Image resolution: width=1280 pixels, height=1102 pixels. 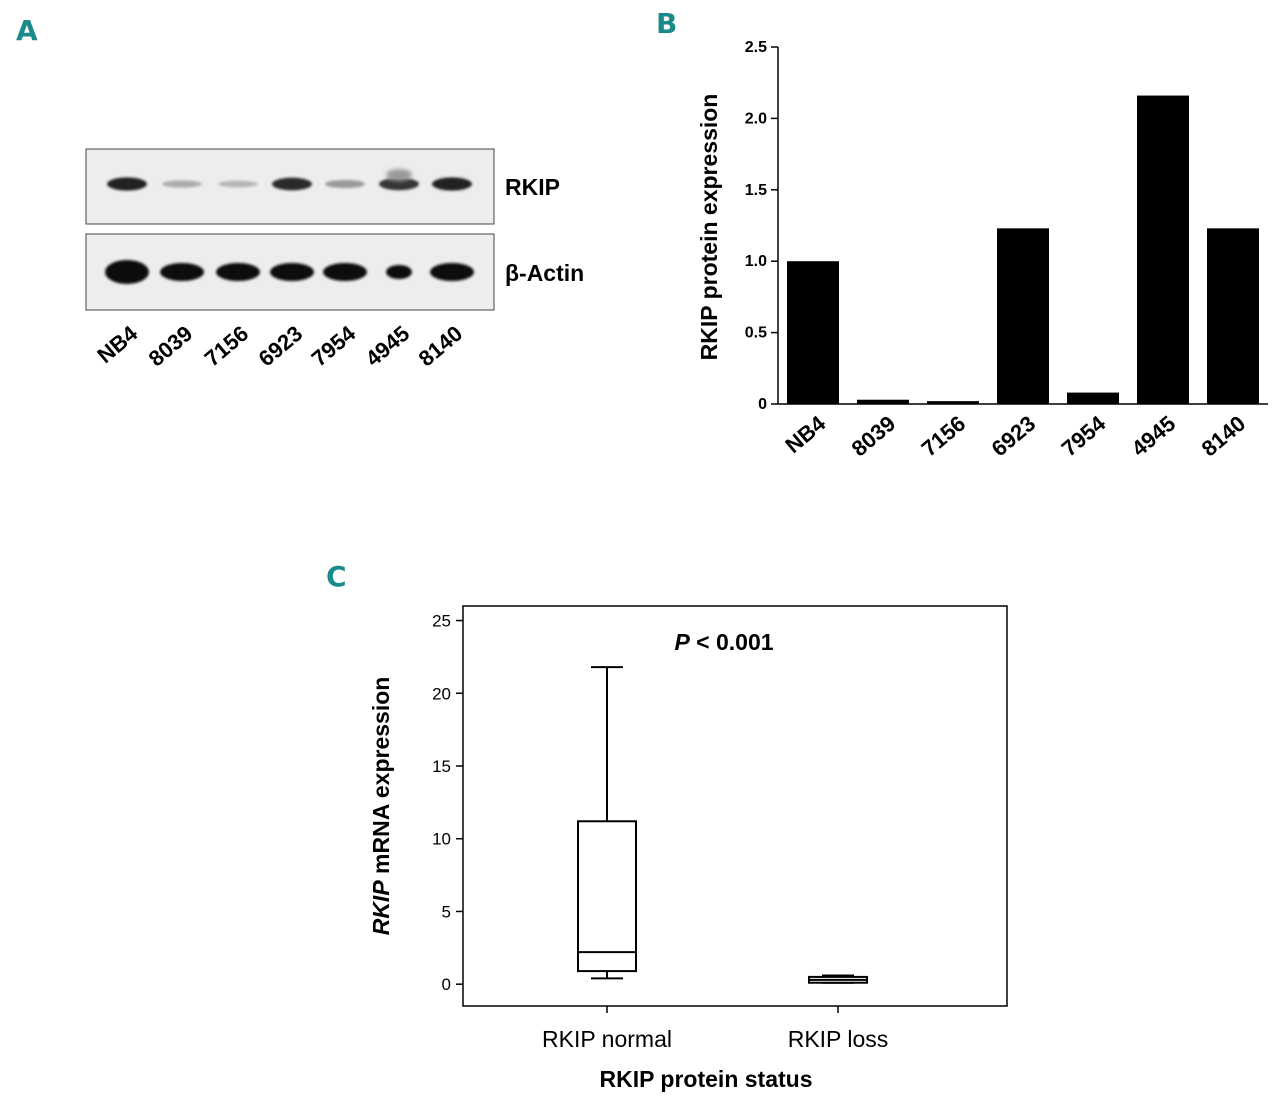 I want to click on bar-x-tick-label: NB4, so click(x=805, y=434).